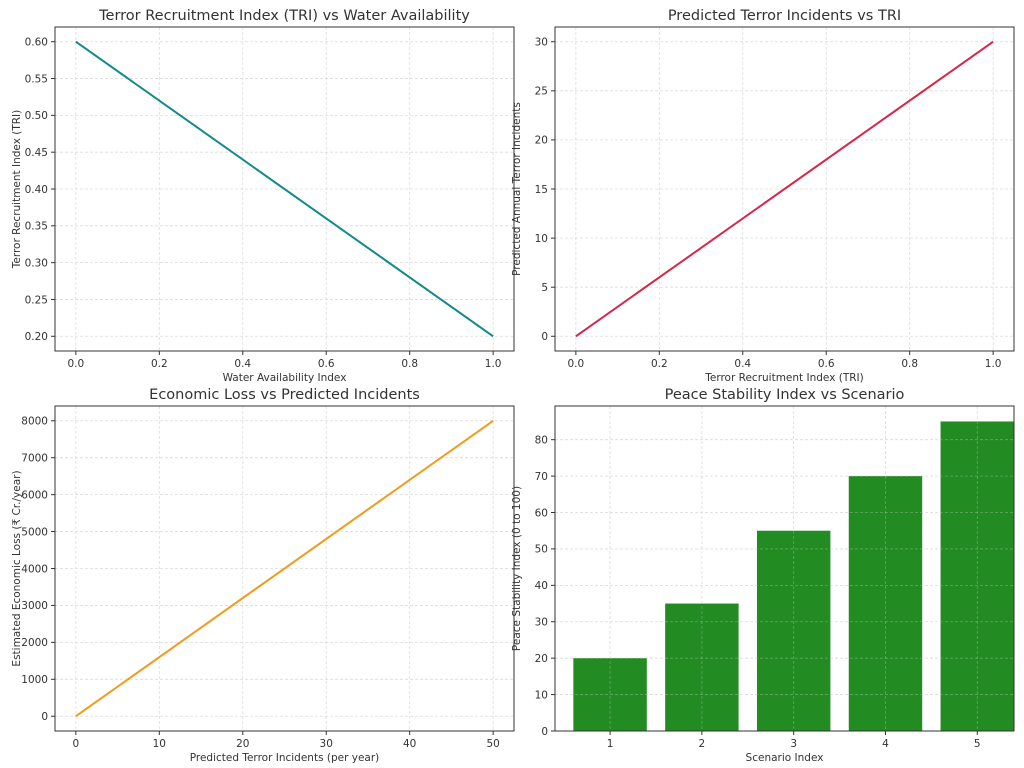 The height and width of the screenshot is (768, 1024). What do you see at coordinates (541, 92) in the screenshot?
I see `y-tick-label: 25` at bounding box center [541, 92].